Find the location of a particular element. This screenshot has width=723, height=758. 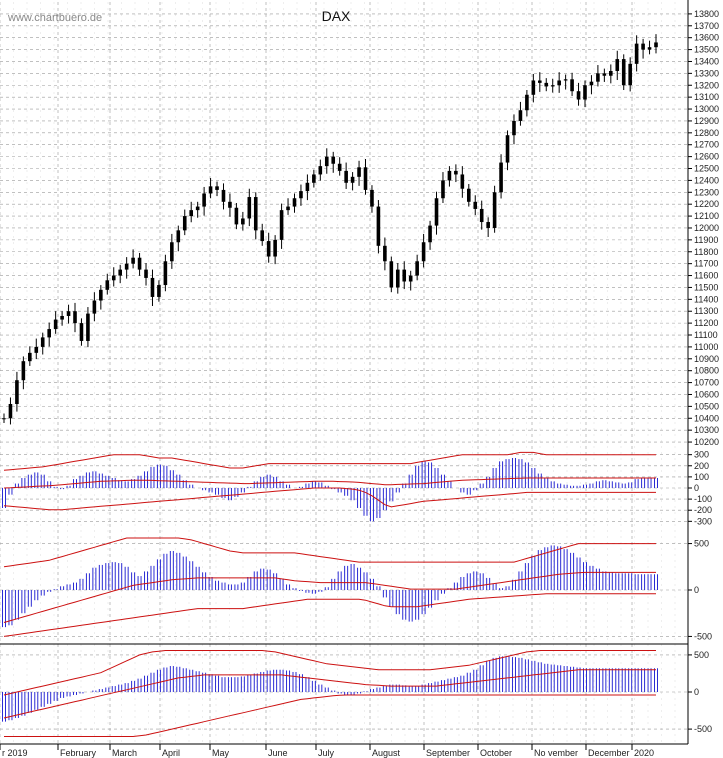

watermark: www.chartbuero.de is located at coordinates (54, 18).